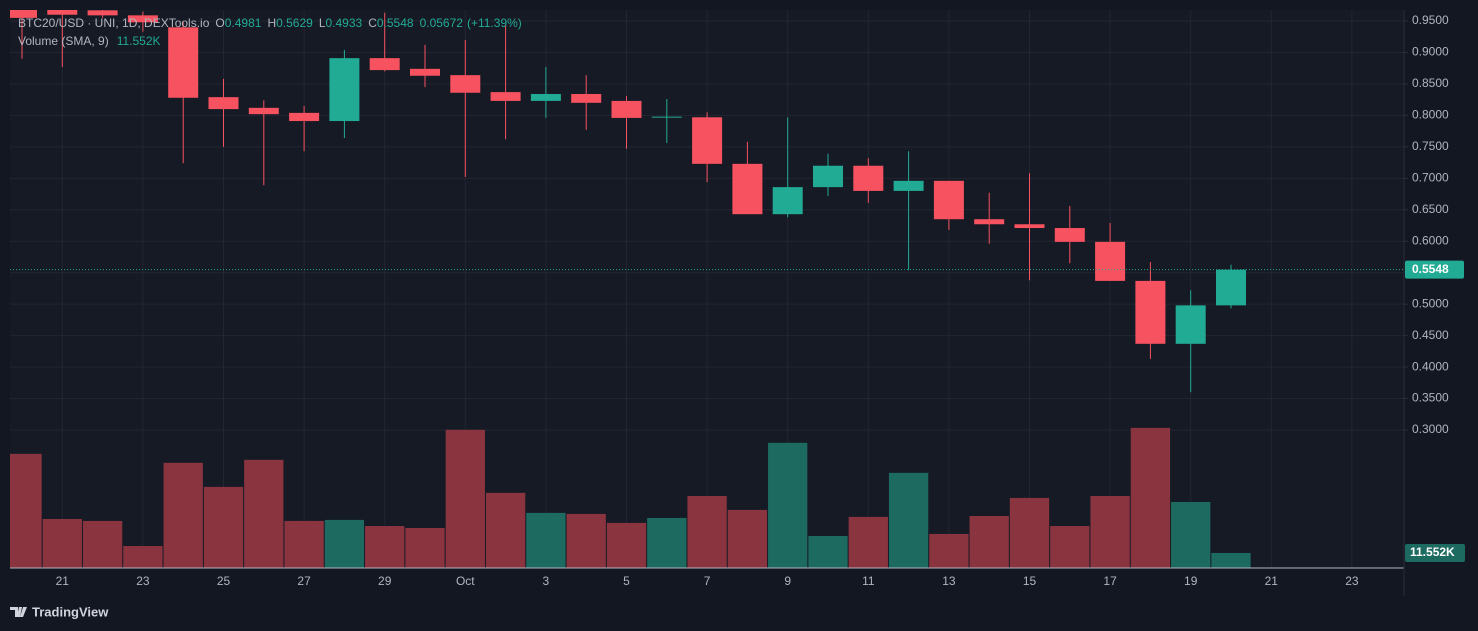 This screenshot has height=631, width=1478. Describe the element at coordinates (1430, 115) in the screenshot. I see `y-tick-label: 0.8000` at that location.